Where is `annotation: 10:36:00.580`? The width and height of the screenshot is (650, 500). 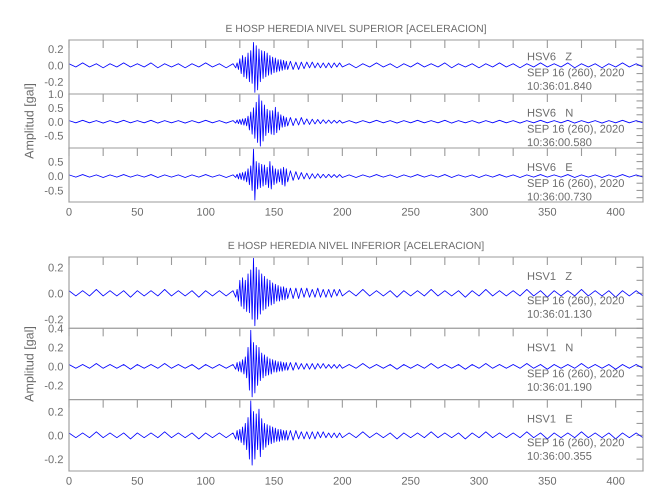 annotation: 10:36:00.580 is located at coordinates (560, 142).